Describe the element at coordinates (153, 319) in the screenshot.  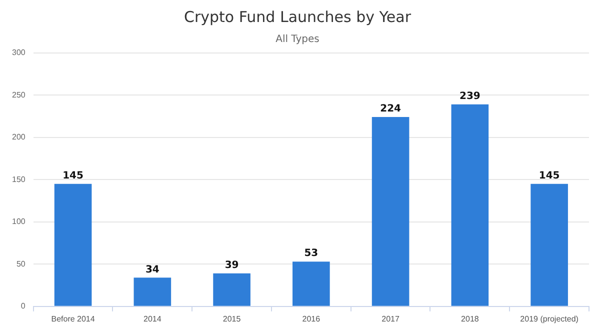
I see `x-tick-label: 2014` at that location.